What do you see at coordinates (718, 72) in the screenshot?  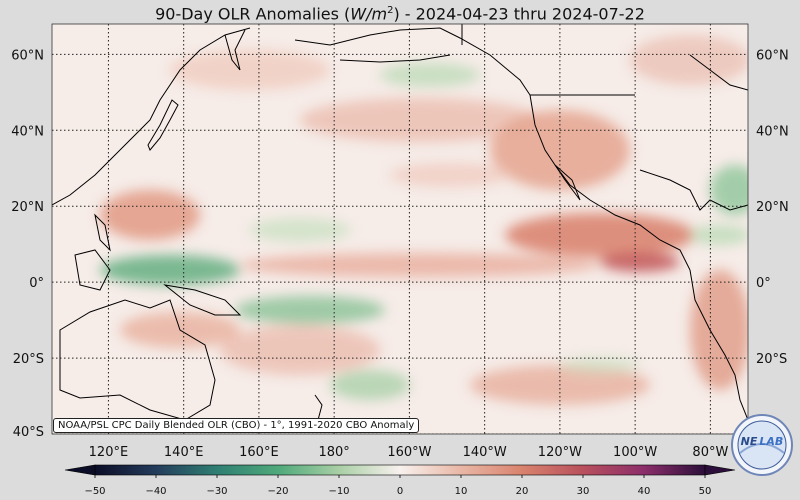 I see `hudson-coastline` at bounding box center [718, 72].